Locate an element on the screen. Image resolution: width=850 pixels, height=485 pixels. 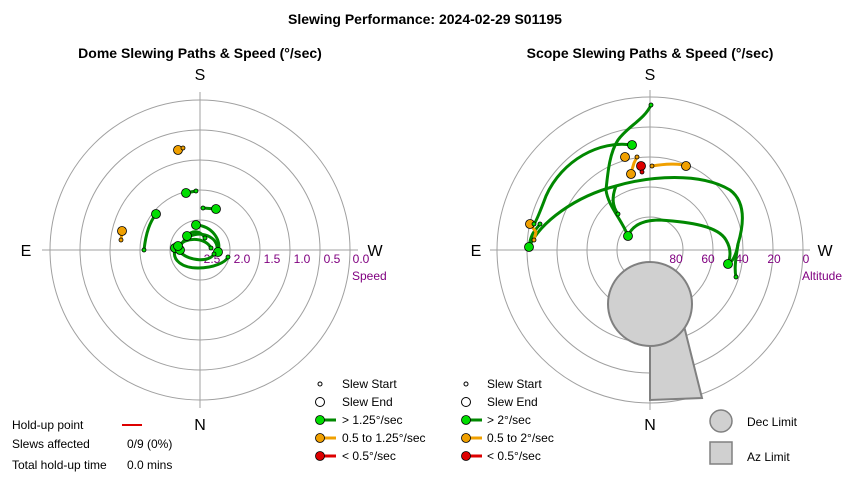
scope-axis-label: Altitude is located at coordinates (822, 276).